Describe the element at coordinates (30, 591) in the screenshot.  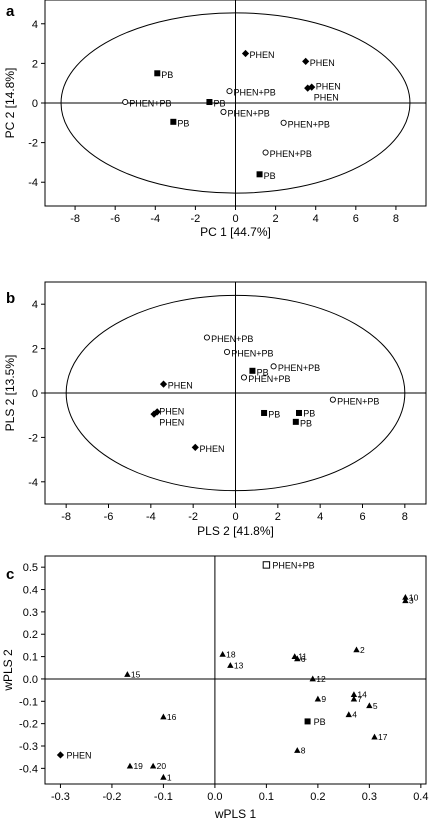
I see `y-tick-label: 0.4` at that location.